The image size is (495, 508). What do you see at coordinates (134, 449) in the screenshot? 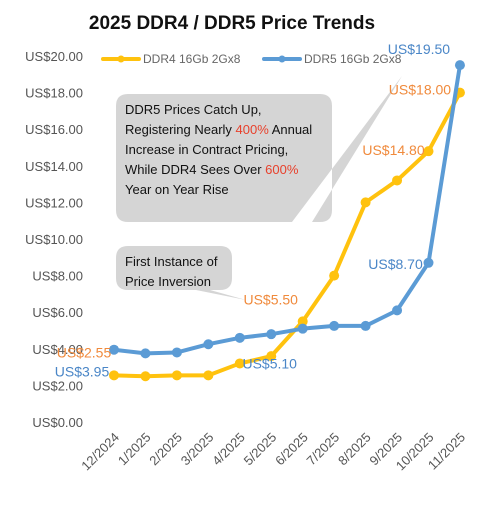
I see `x-tick-label: 1/2025` at bounding box center [134, 449].